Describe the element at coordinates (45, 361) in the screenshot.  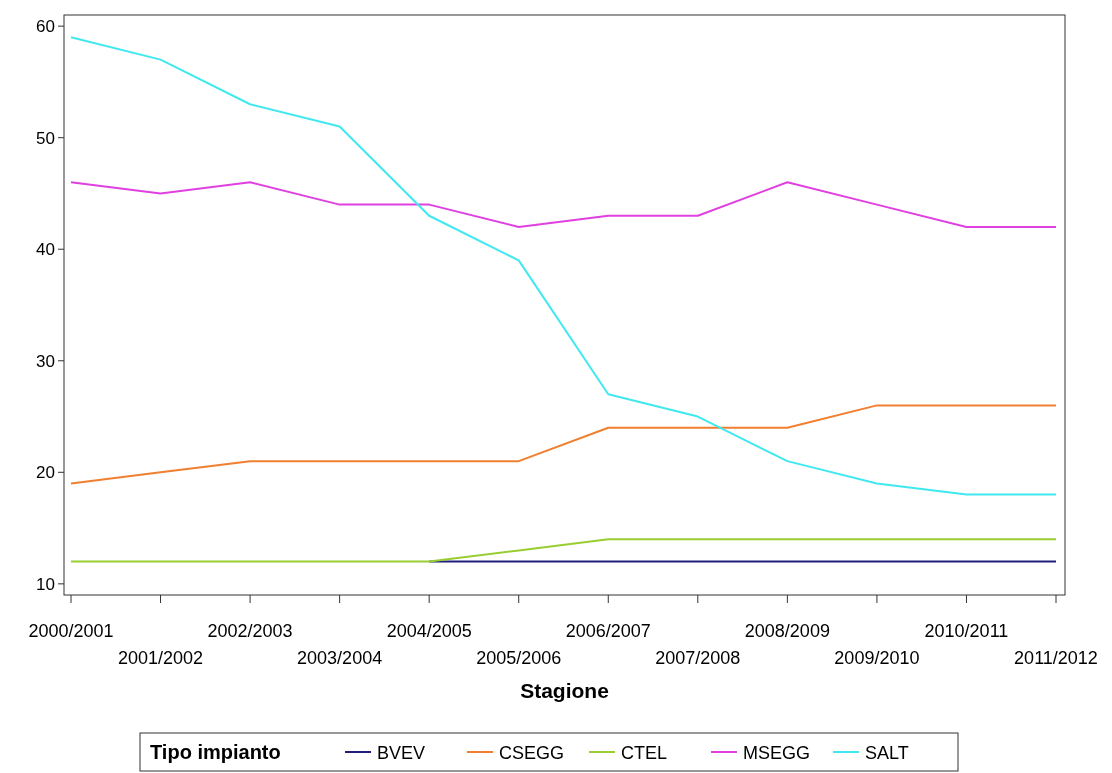
I see `y-tick-label: 30` at that location.